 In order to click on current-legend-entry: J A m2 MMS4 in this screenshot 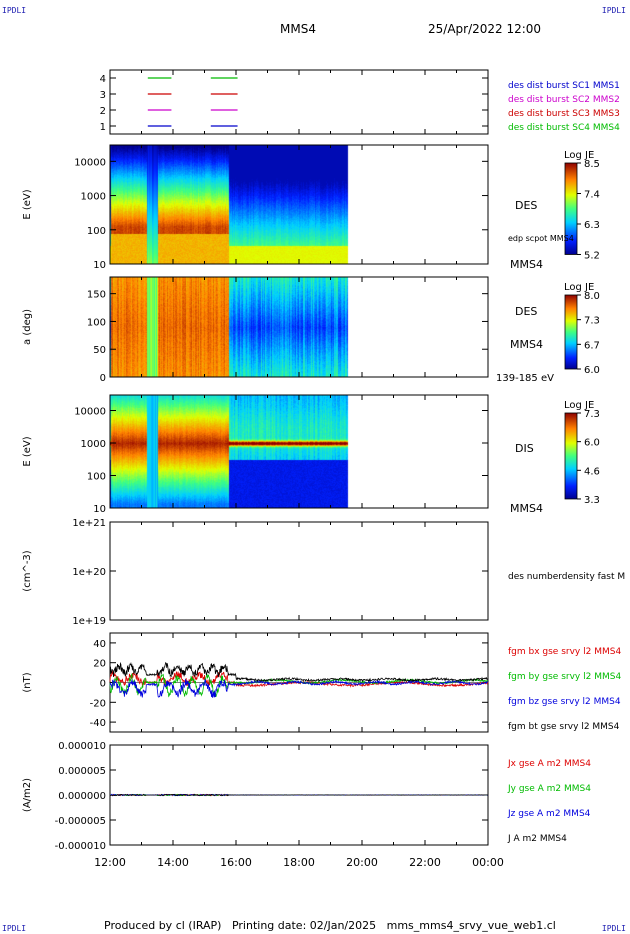, I will do `click(537, 839)`.